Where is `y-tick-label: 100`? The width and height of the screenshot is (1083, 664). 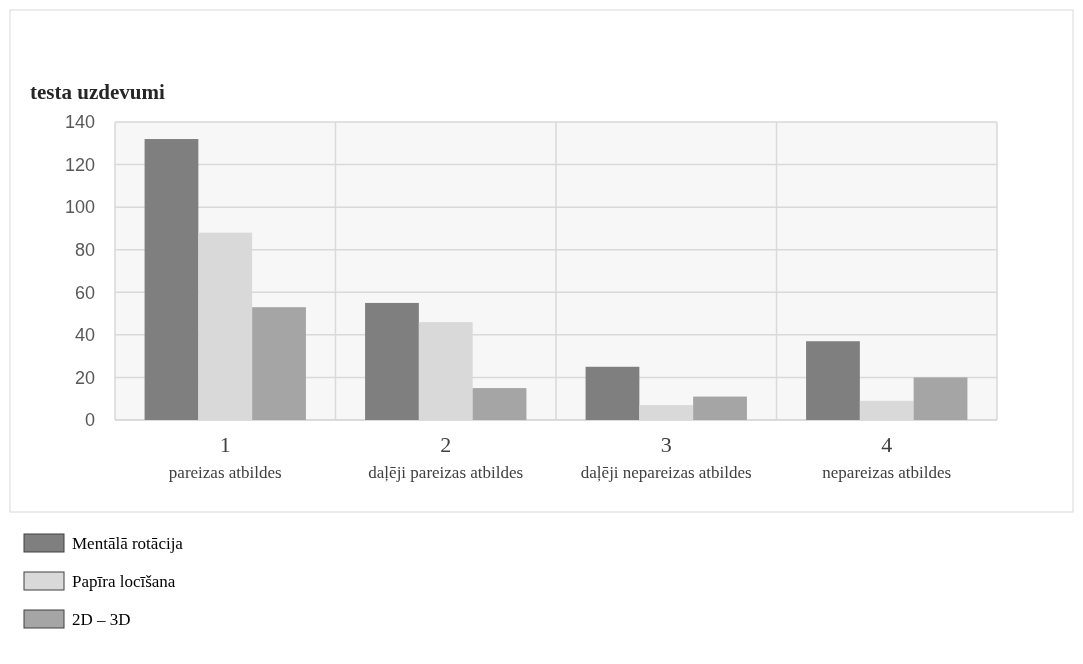
y-tick-label: 100 is located at coordinates (79, 207).